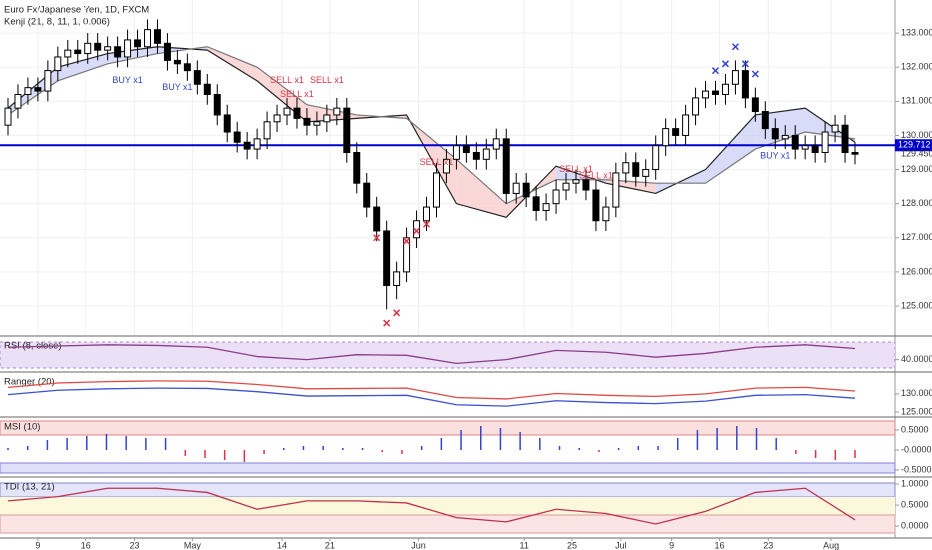  What do you see at coordinates (448, 428) in the screenshot?
I see `upper-zone` at bounding box center [448, 428].